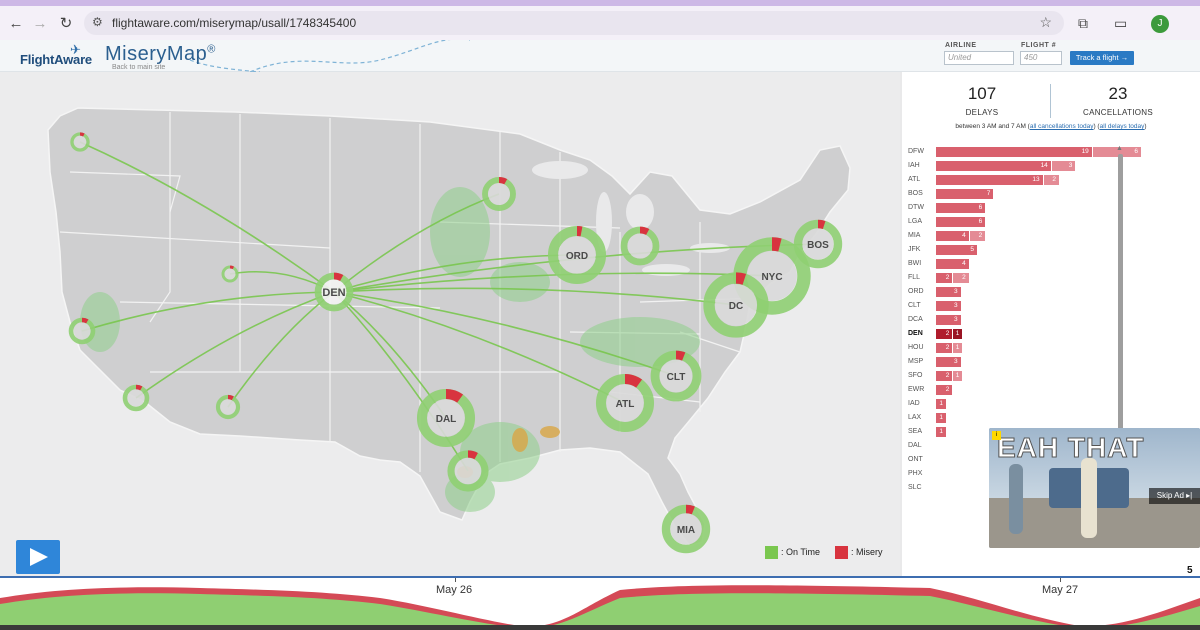 The image size is (1200, 630). What do you see at coordinates (686, 529) in the screenshot?
I see `hub-donut: MIA` at bounding box center [686, 529].